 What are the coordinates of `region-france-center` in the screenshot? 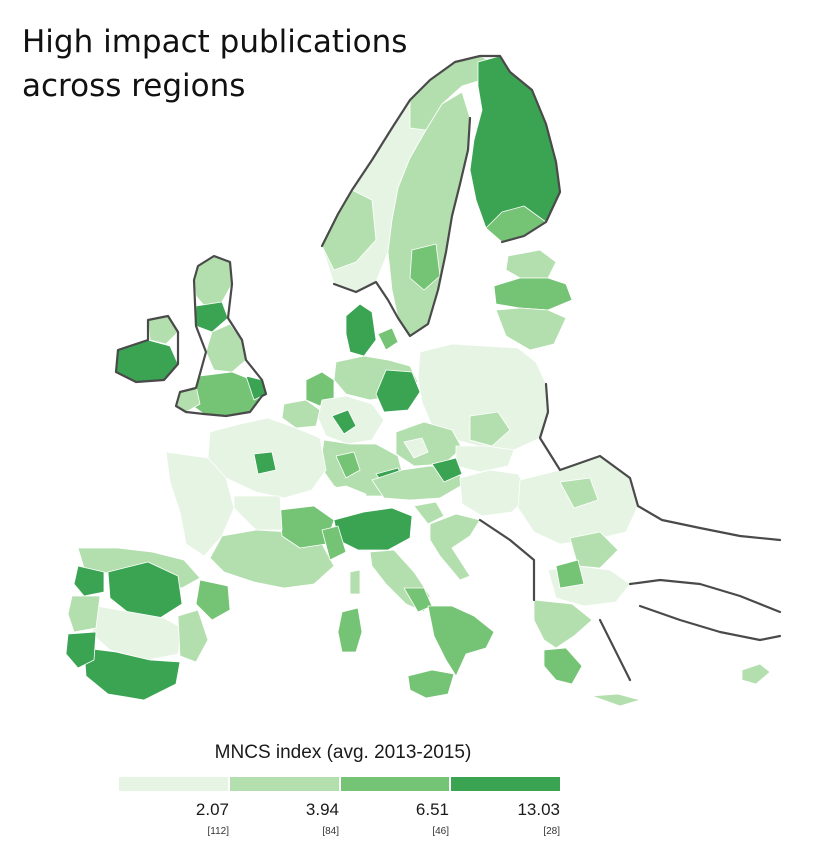 It's located at (258, 513).